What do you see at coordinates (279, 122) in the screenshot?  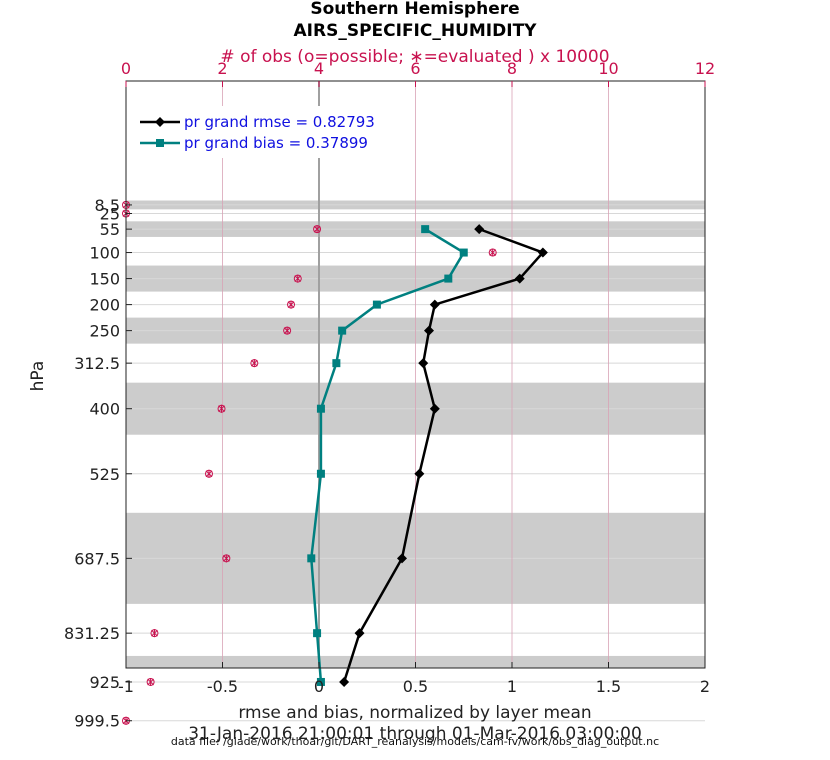 I see `legend-rmse-label: pr grand rmse = 0.82793` at bounding box center [279, 122].